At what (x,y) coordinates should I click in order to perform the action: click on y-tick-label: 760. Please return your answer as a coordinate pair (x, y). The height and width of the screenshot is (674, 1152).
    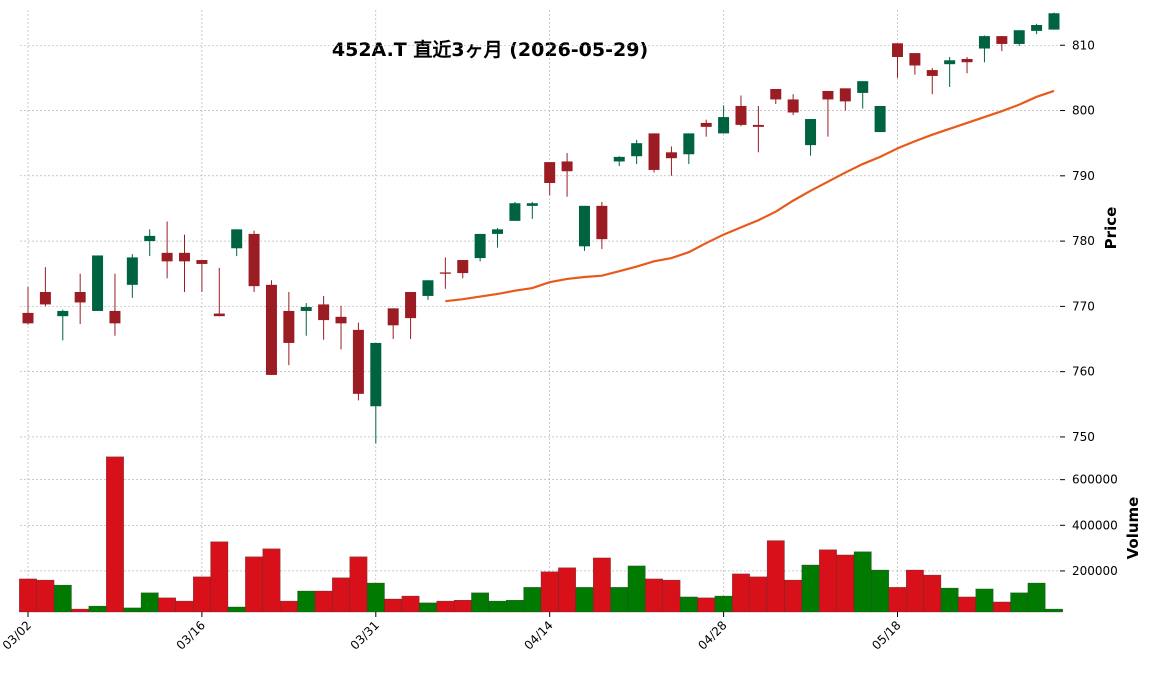
    Looking at the image, I should click on (1083, 372).